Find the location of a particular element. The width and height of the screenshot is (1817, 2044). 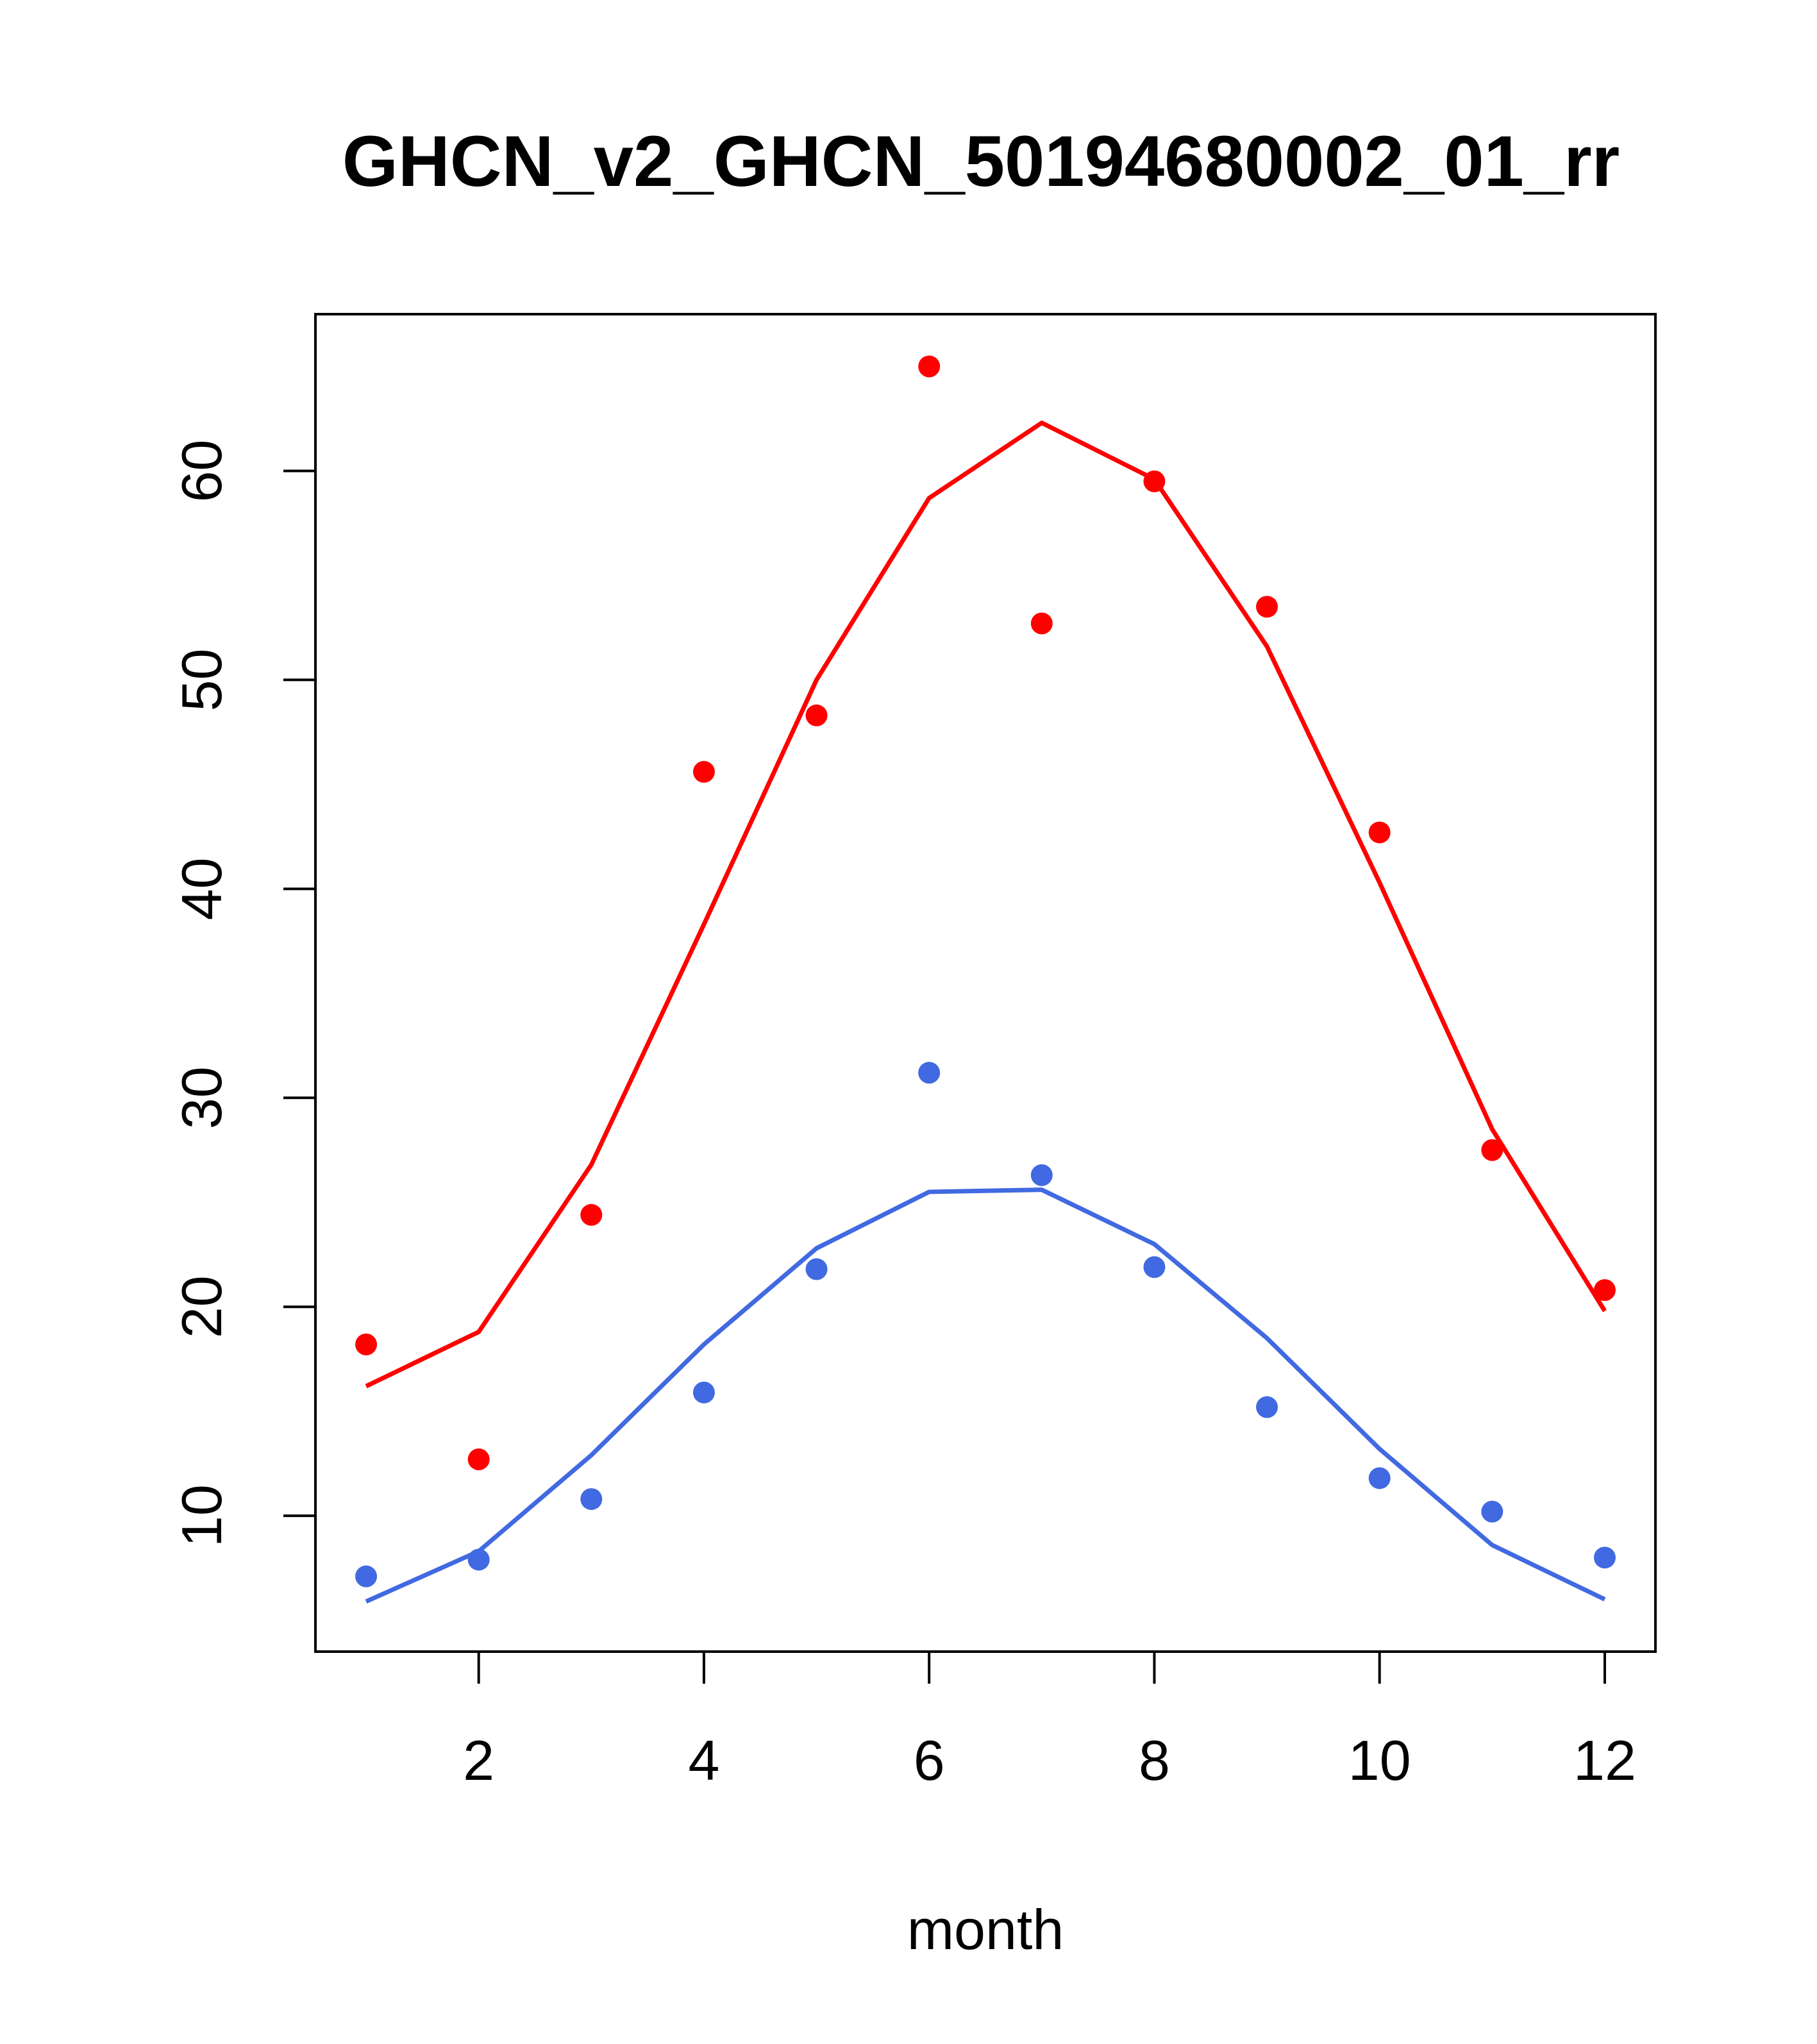

y-tick-label: 60 is located at coordinates (201, 472).